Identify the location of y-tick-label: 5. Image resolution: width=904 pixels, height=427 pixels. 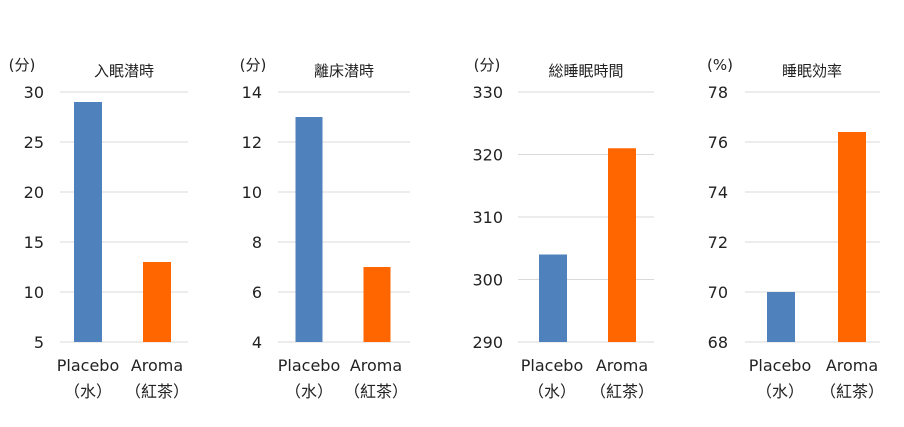
(39, 342).